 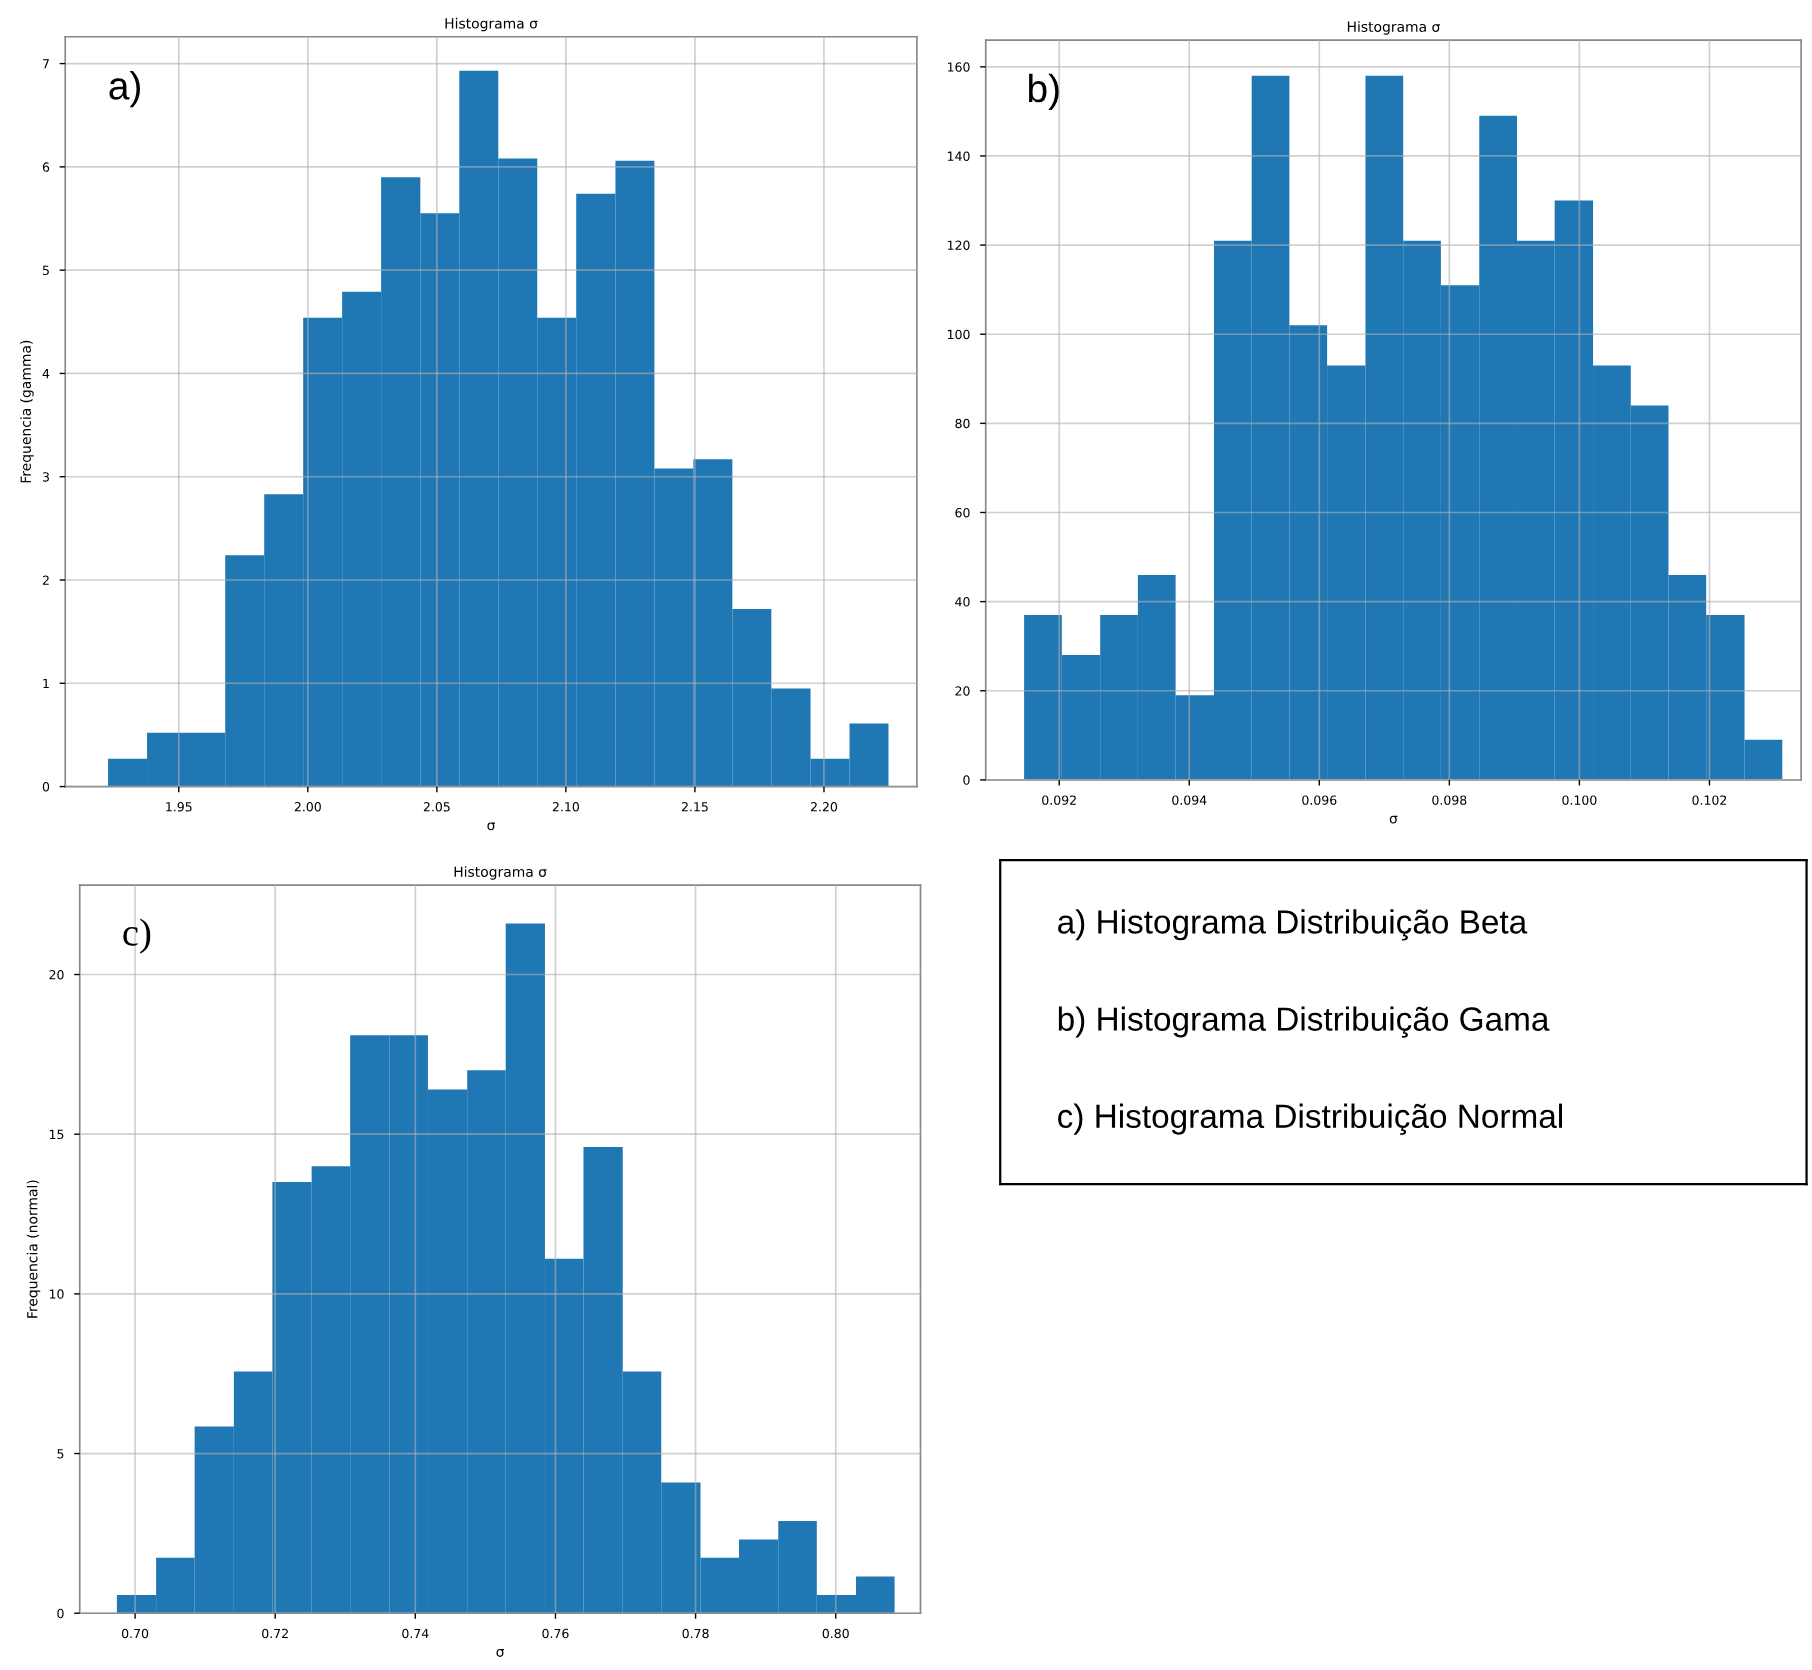 What do you see at coordinates (1310, 1119) in the screenshot?
I see `text: c) Histograma Distribuição Normal` at bounding box center [1310, 1119].